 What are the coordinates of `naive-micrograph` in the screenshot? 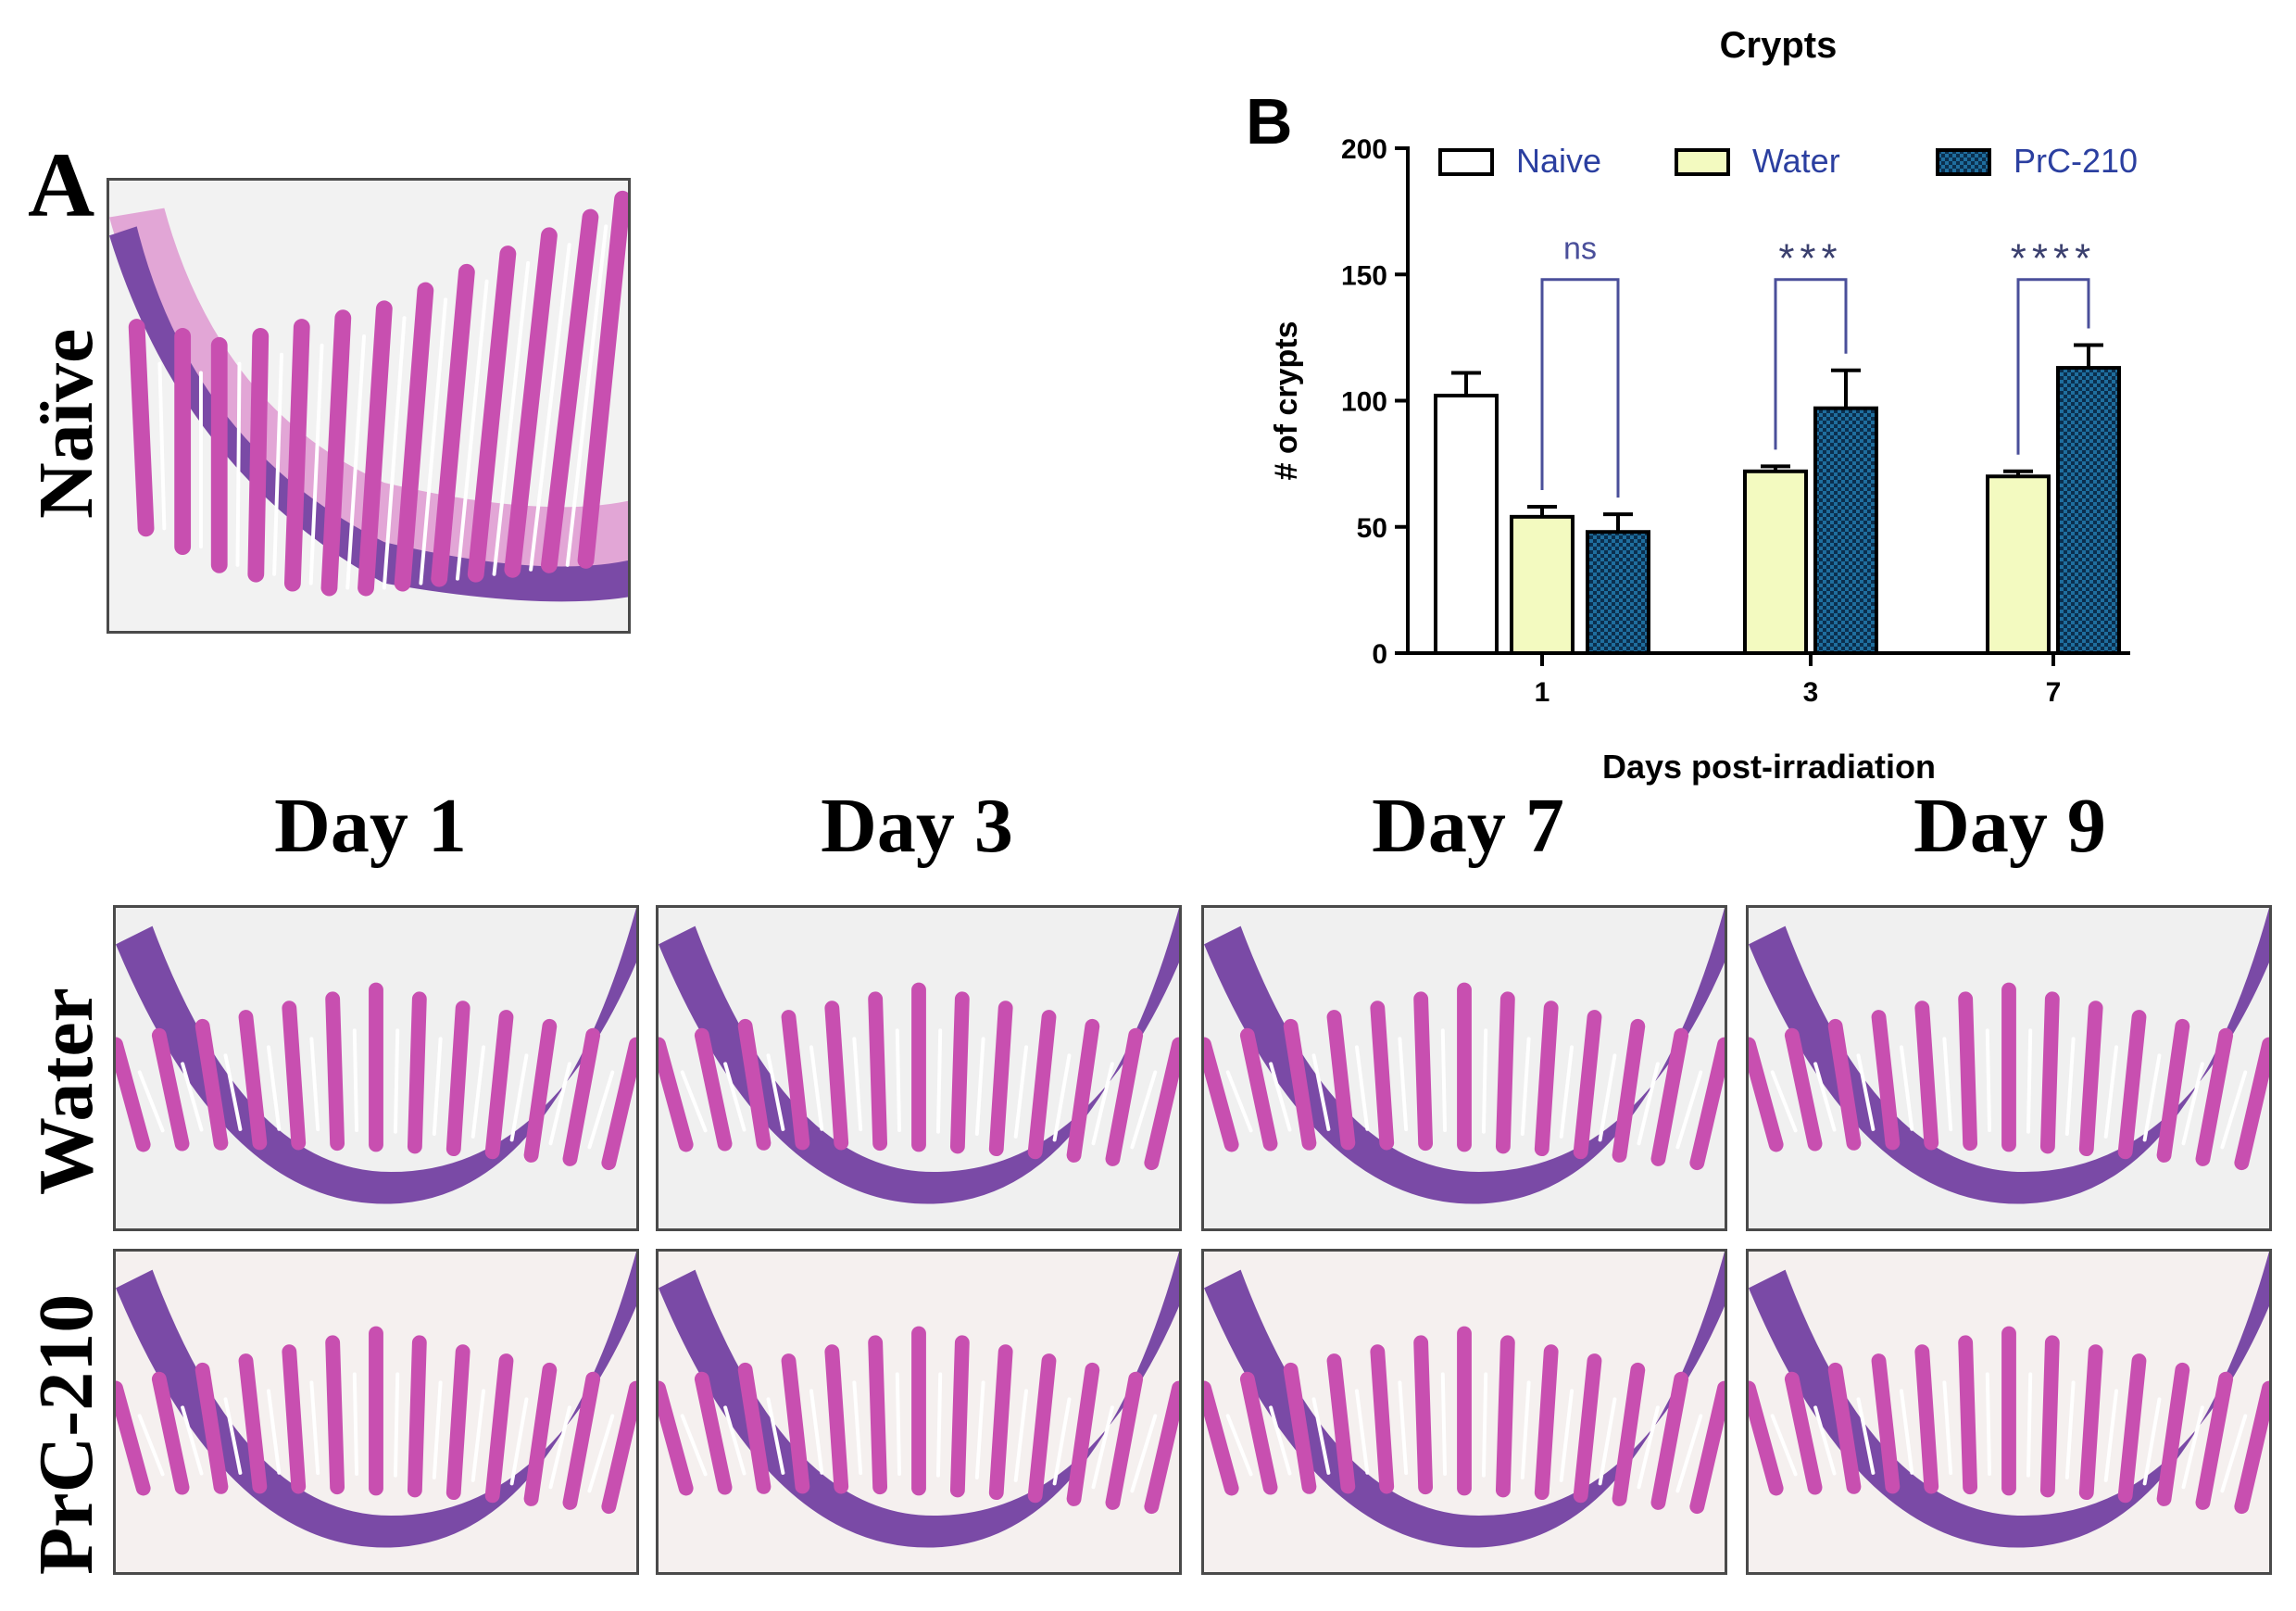 It's located at (369, 406).